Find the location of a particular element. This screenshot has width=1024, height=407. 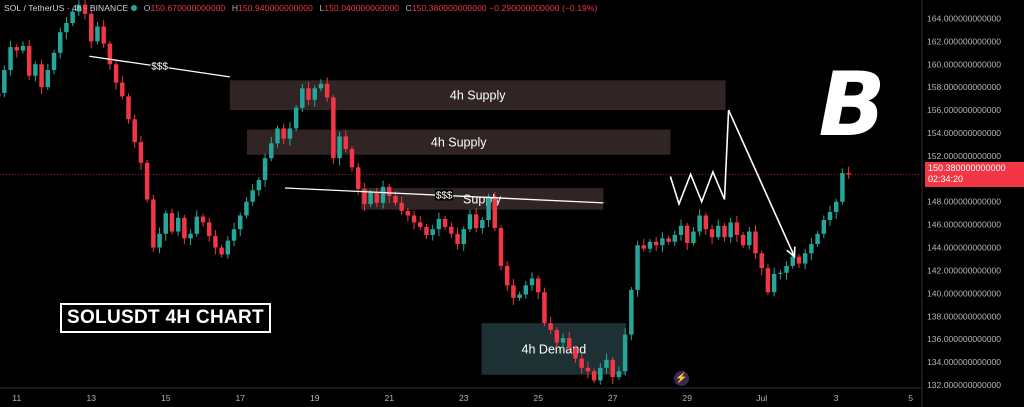

price-tick-label: 144.000000000000 is located at coordinates (964, 248).